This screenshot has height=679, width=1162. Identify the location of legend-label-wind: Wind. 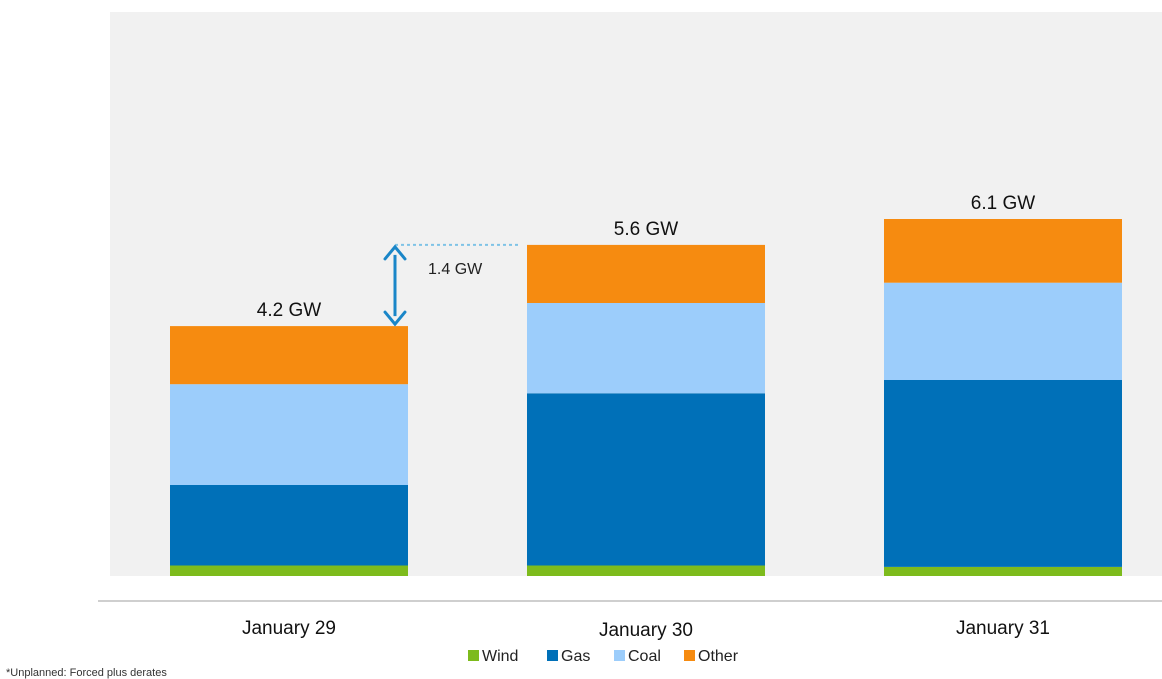
(500, 656).